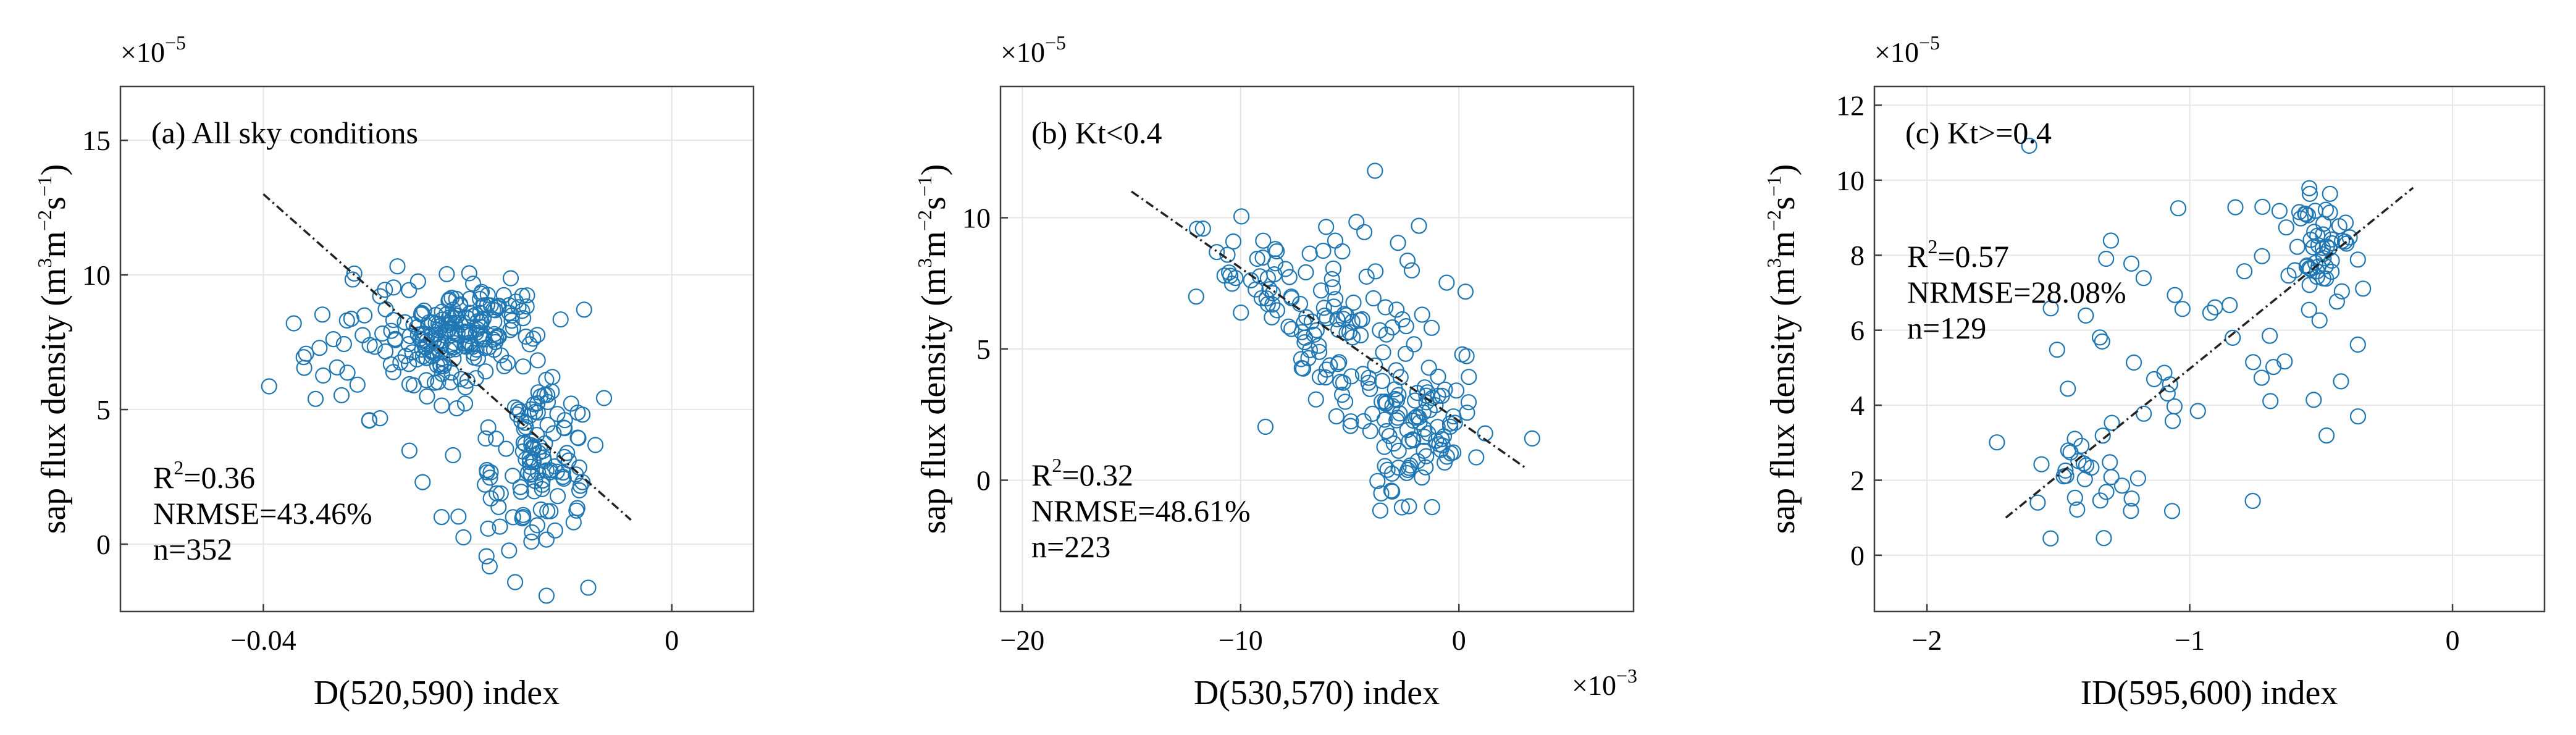 This screenshot has height=735, width=2576. I want to click on panel-a-ylabel: sap flux density (m3m−2s−1), so click(53, 349).